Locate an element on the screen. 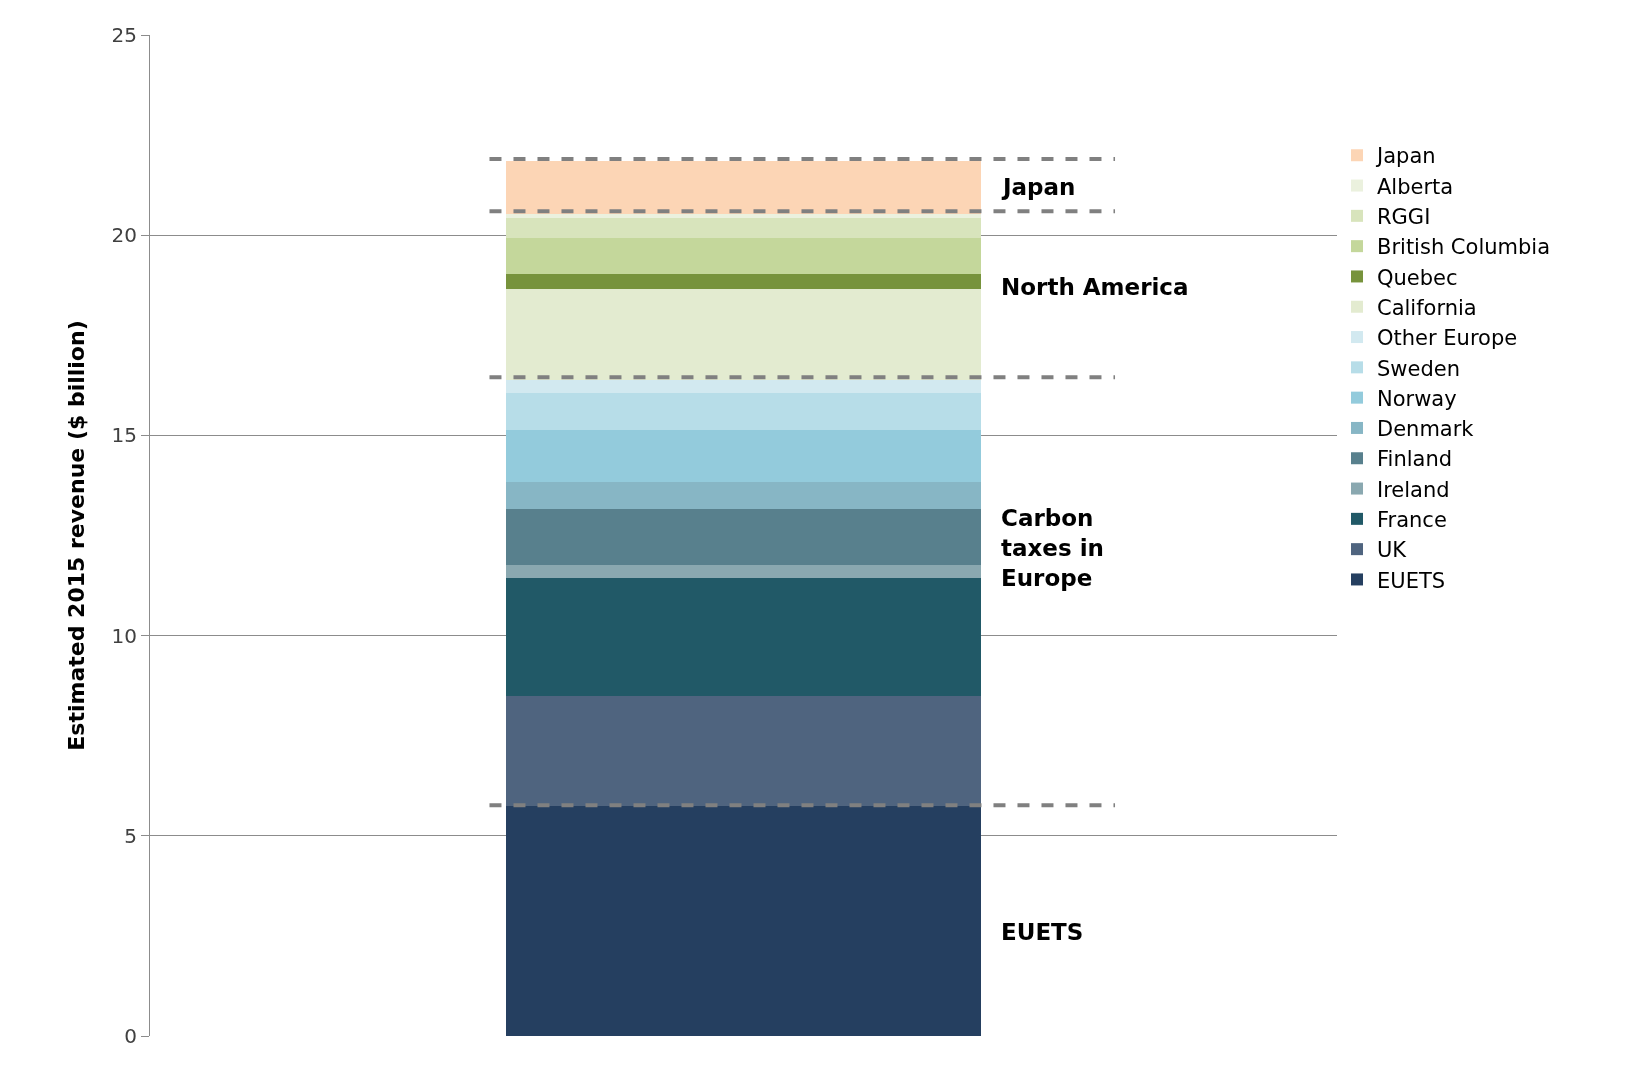  y-tick-label: 15 is located at coordinates (124, 435).